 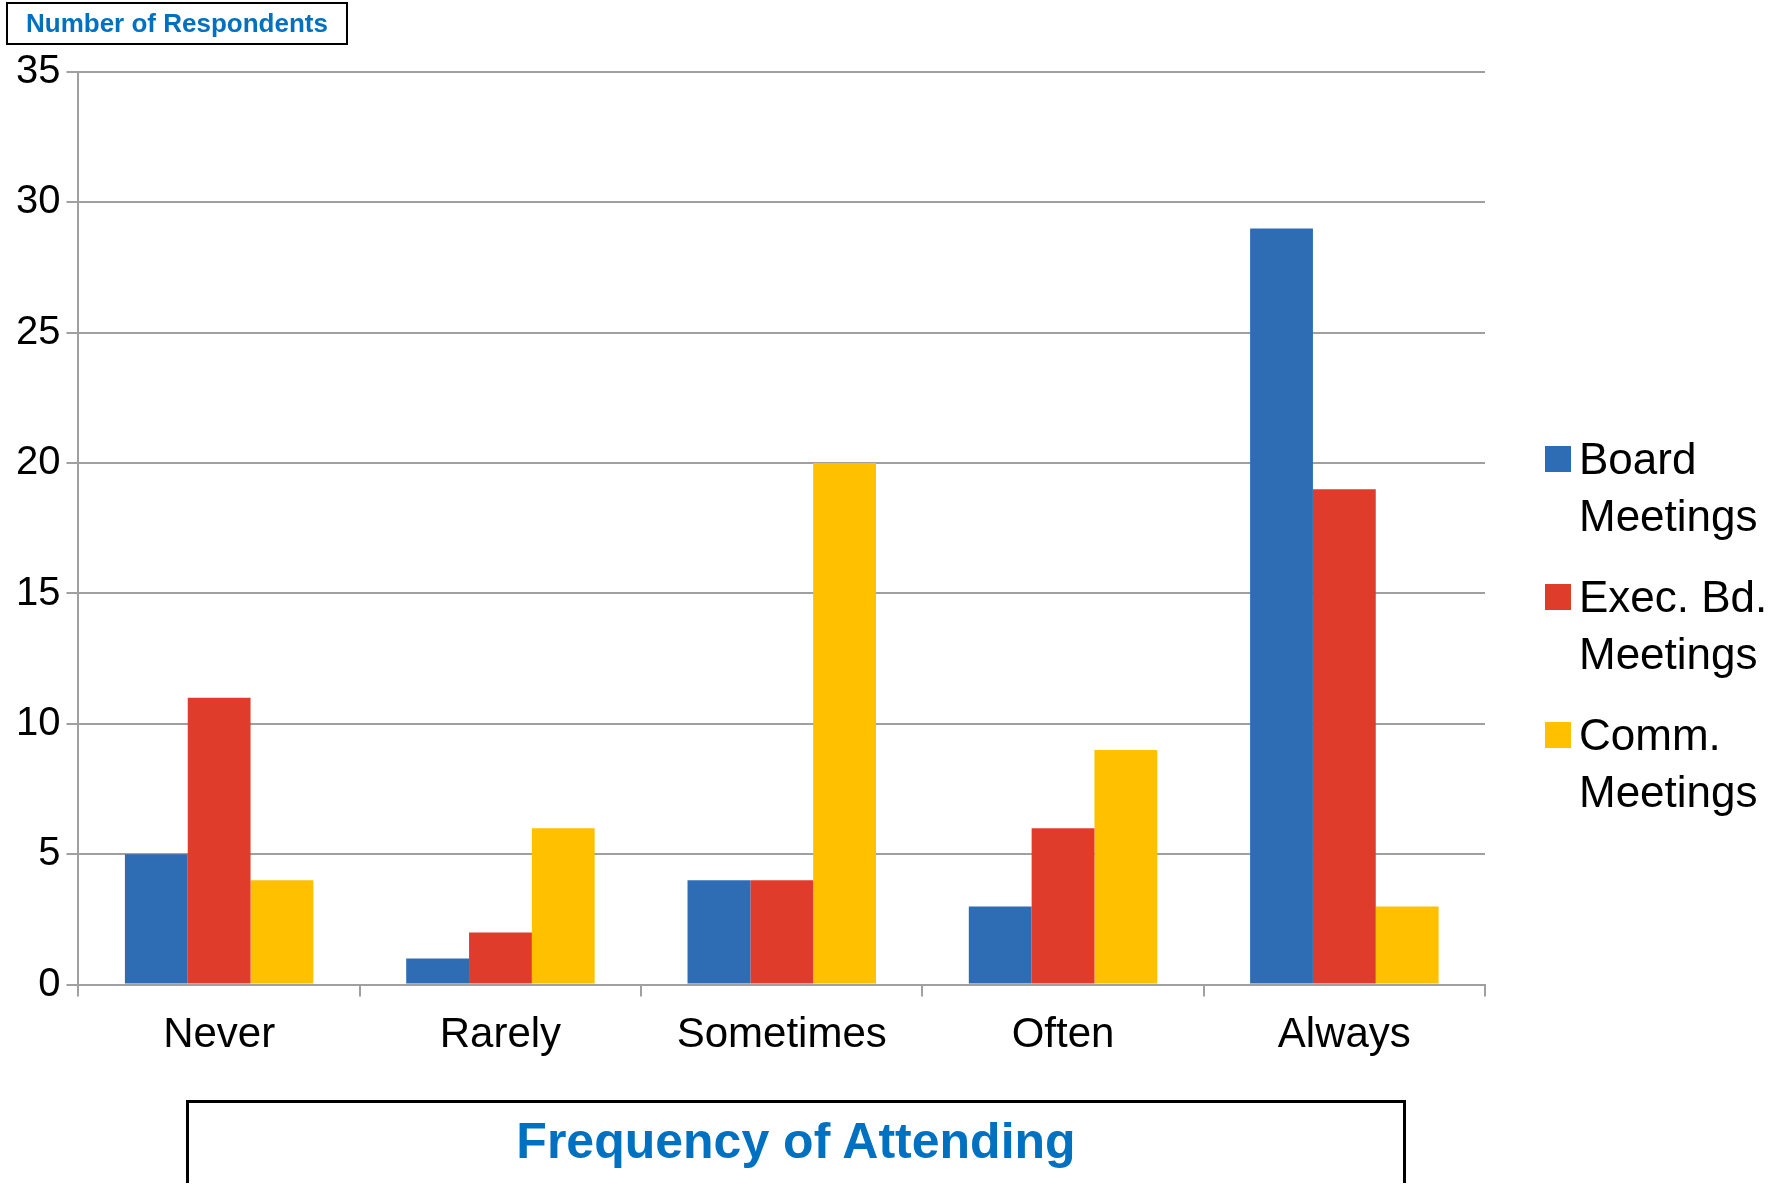 I want to click on x-tick-label: Never, so click(x=219, y=1033).